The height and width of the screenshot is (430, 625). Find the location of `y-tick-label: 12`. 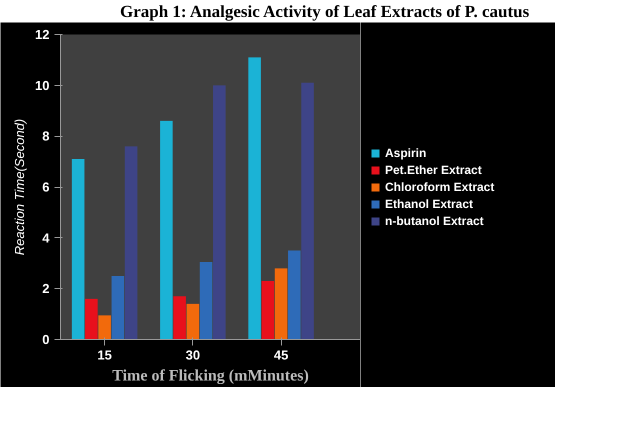

y-tick-label: 12 is located at coordinates (42, 34).